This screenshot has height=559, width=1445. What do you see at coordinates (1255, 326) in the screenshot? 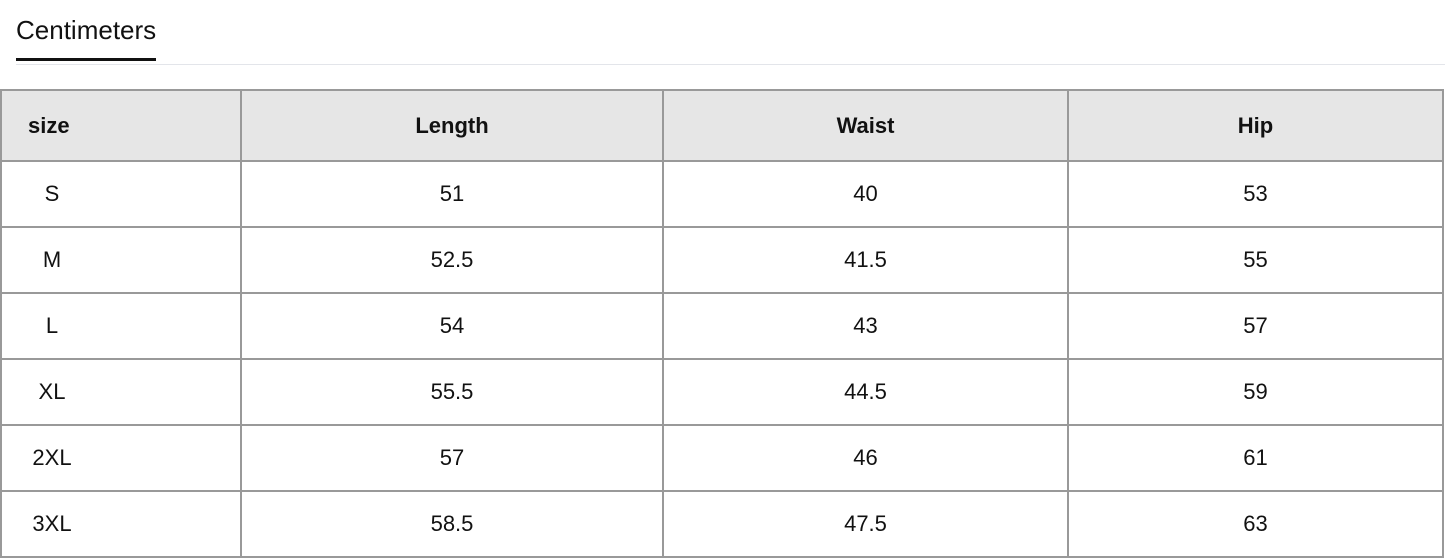
I see `hip-cell: 57` at bounding box center [1255, 326].